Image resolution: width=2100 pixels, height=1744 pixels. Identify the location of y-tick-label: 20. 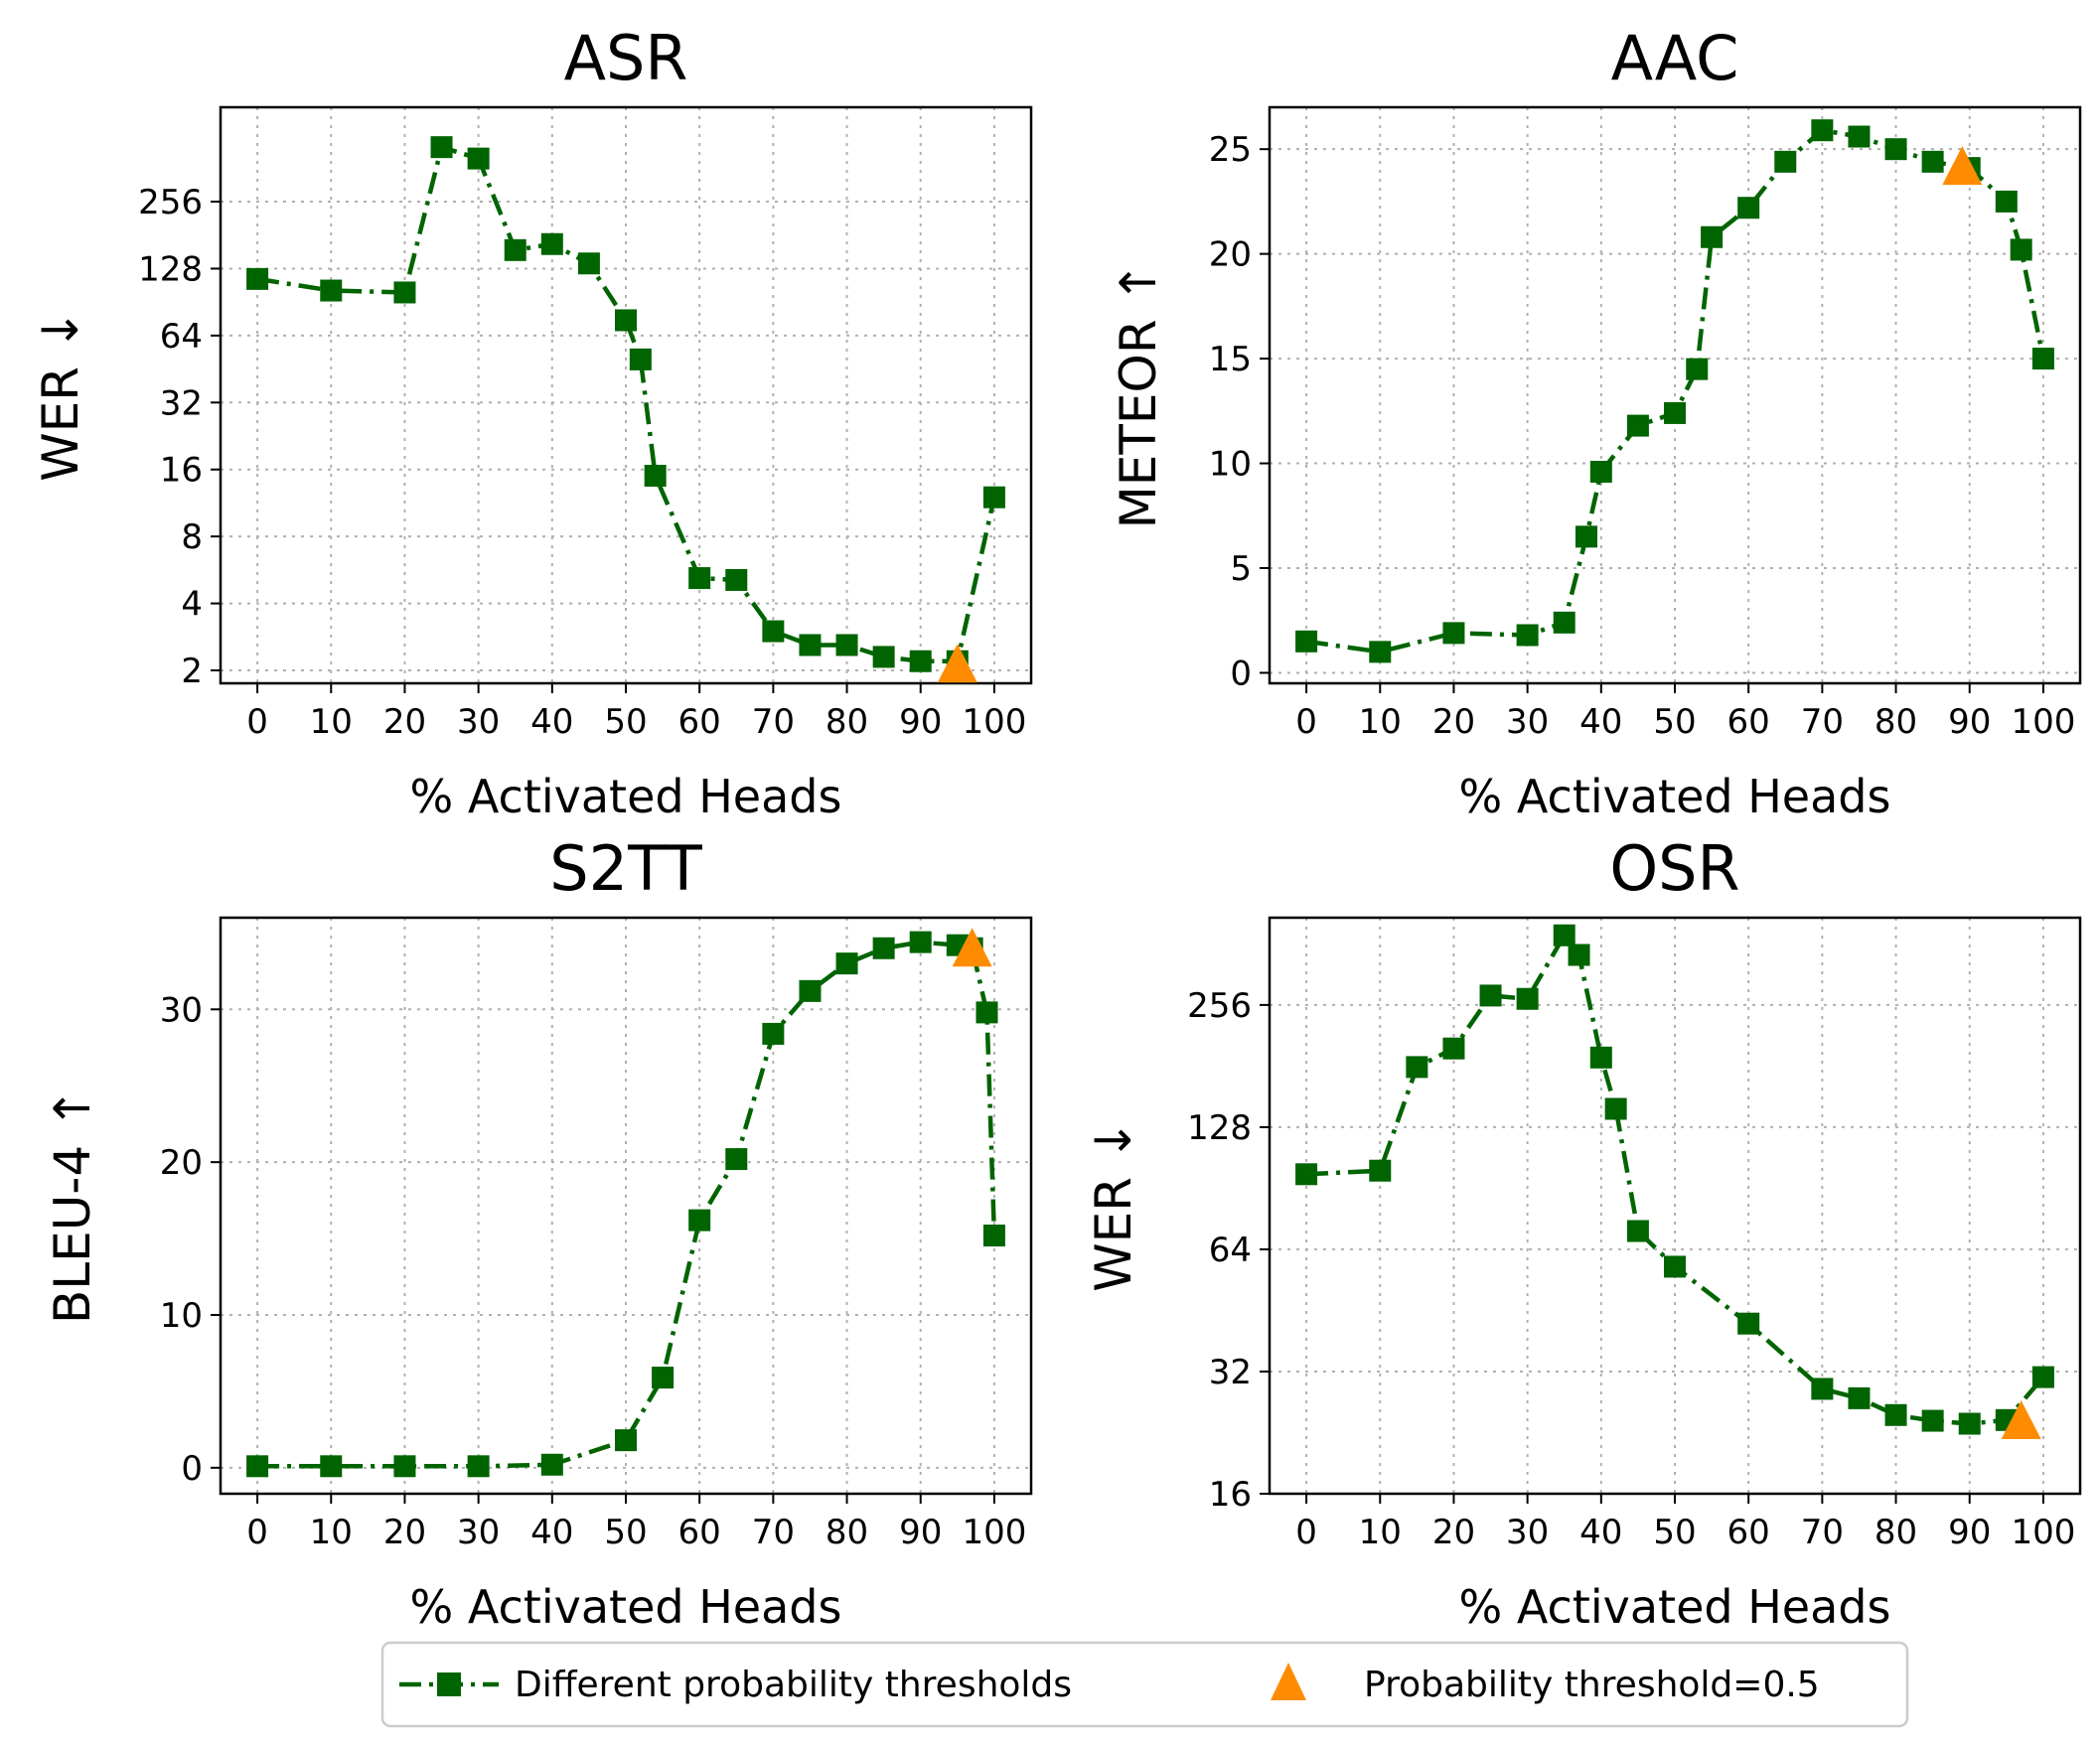
(181, 1163).